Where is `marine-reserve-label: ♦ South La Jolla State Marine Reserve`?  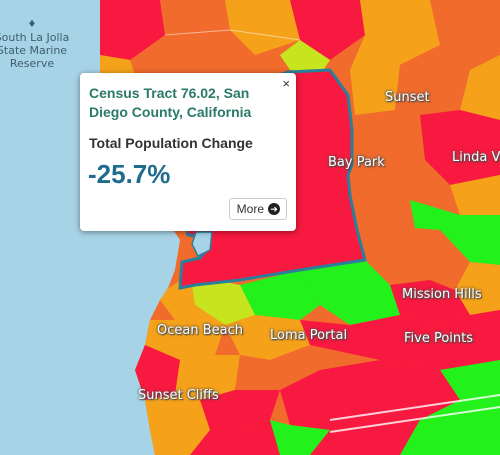
marine-reserve-label: ♦ South La Jolla State Marine Reserve is located at coordinates (36, 44).